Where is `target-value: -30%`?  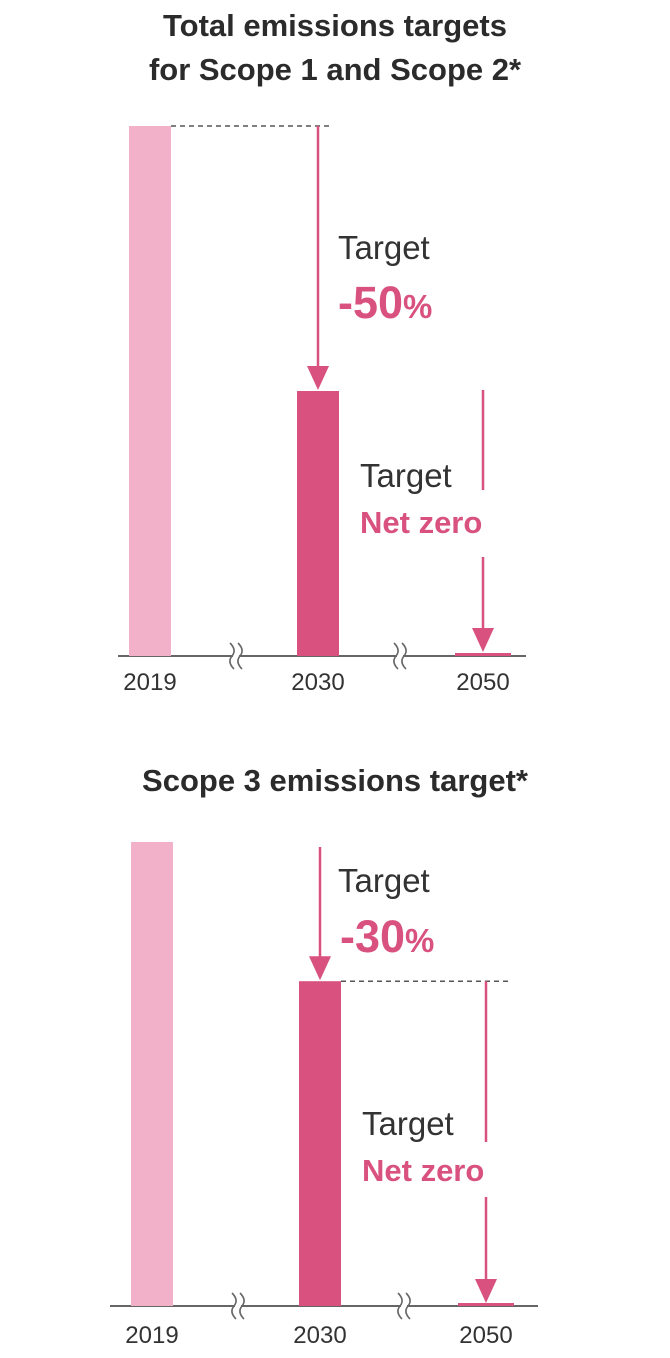
target-value: -30% is located at coordinates (387, 936).